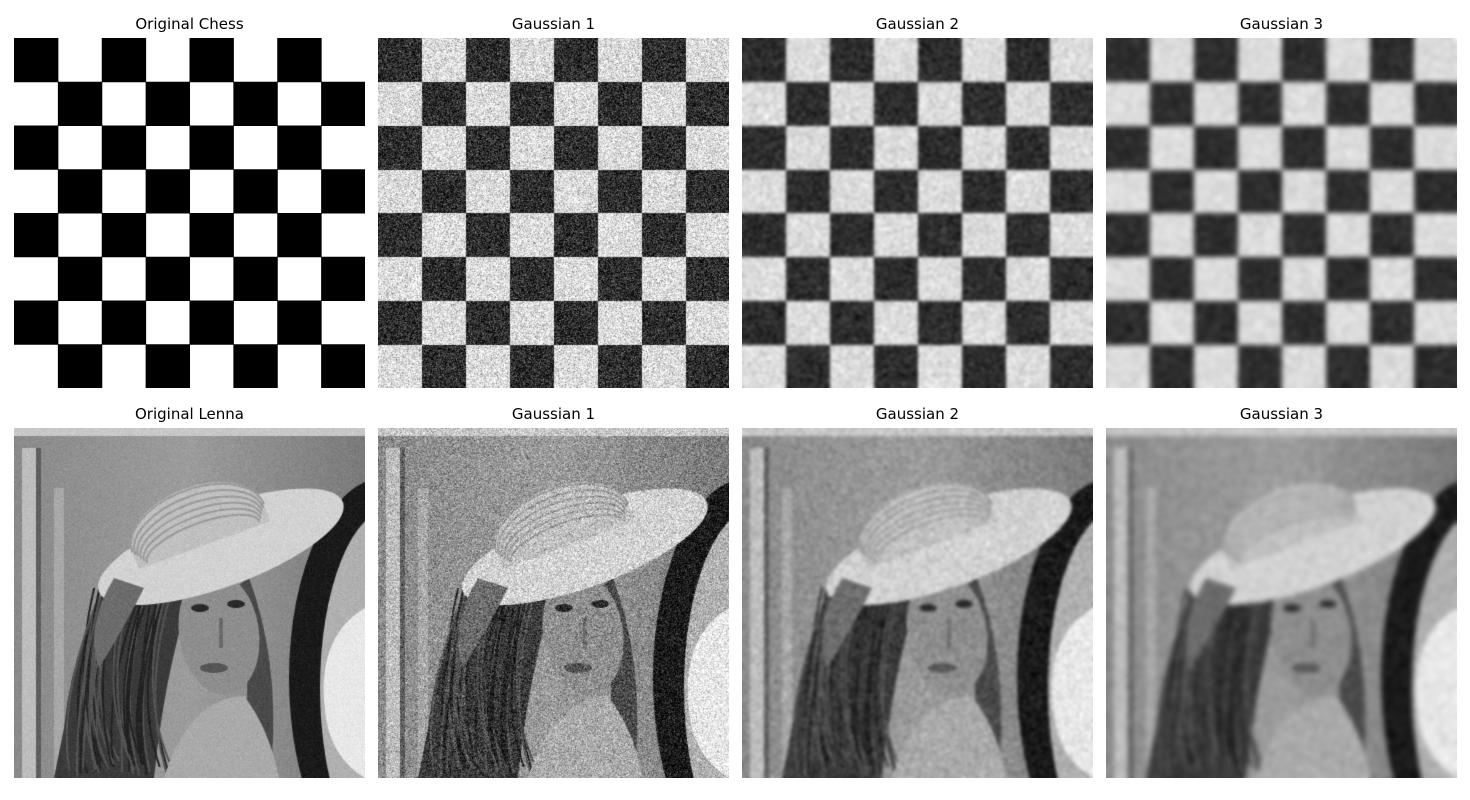 The width and height of the screenshot is (1470, 800). Describe the element at coordinates (553, 603) in the screenshot. I see `portrait-gaussian-1-image` at that location.